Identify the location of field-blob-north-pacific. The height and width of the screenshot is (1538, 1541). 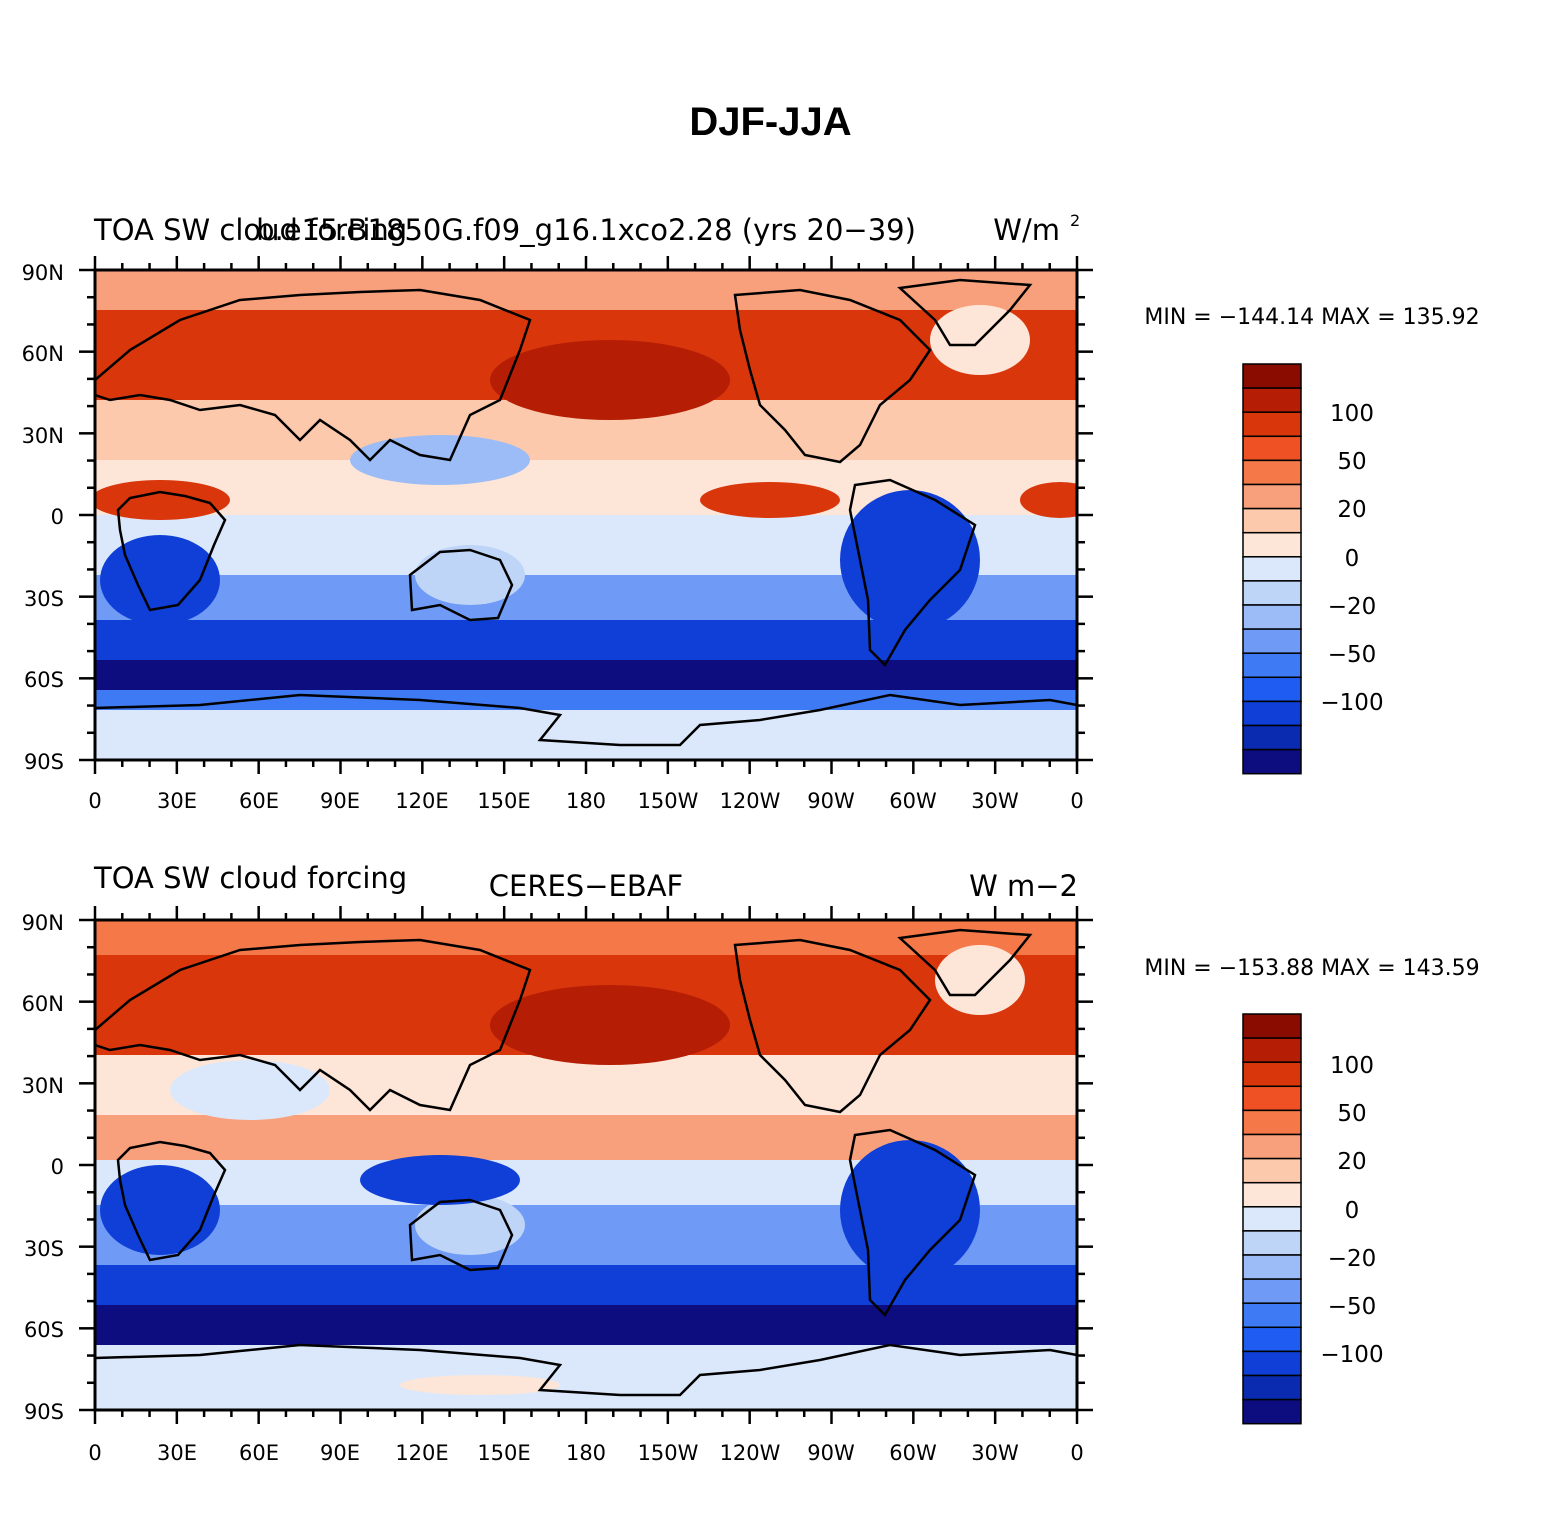
(610, 1025).